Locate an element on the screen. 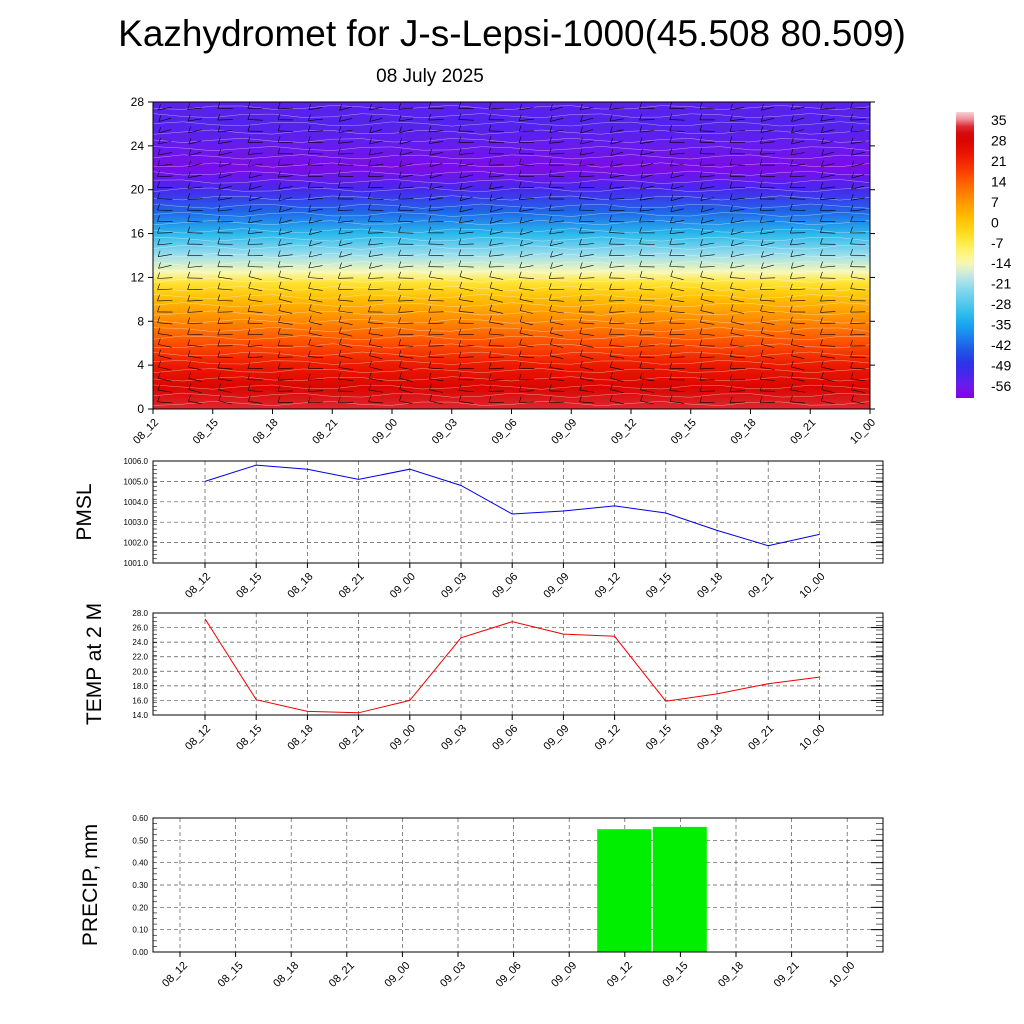 The height and width of the screenshot is (1024, 1024). x-tick-label: 09_18 is located at coordinates (731, 975).